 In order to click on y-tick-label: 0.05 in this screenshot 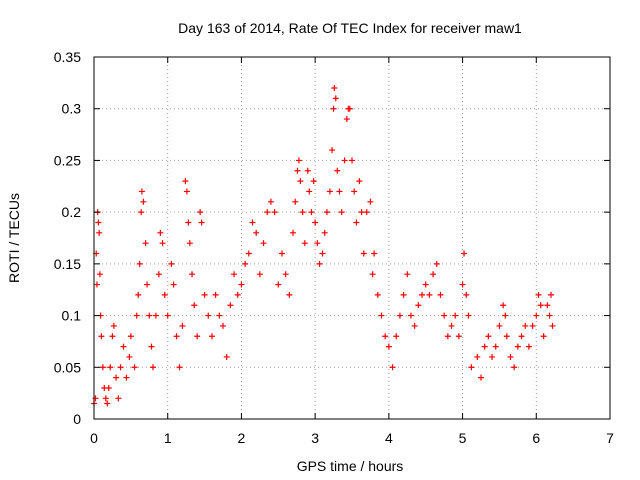, I will do `click(67, 367)`.